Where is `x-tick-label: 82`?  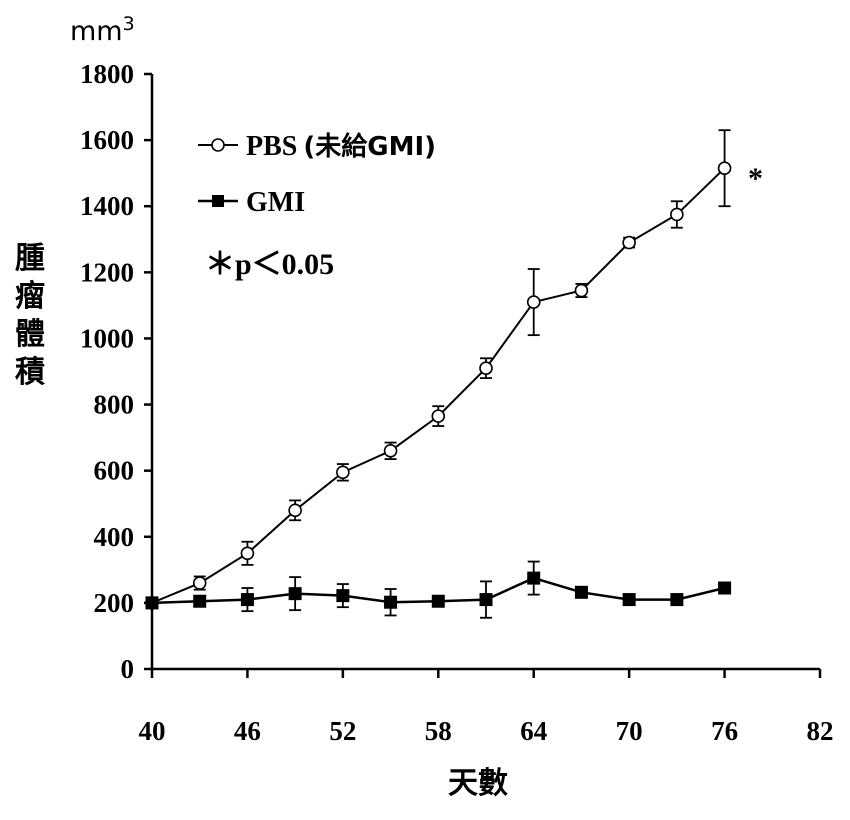
x-tick-label: 82 is located at coordinates (820, 731).